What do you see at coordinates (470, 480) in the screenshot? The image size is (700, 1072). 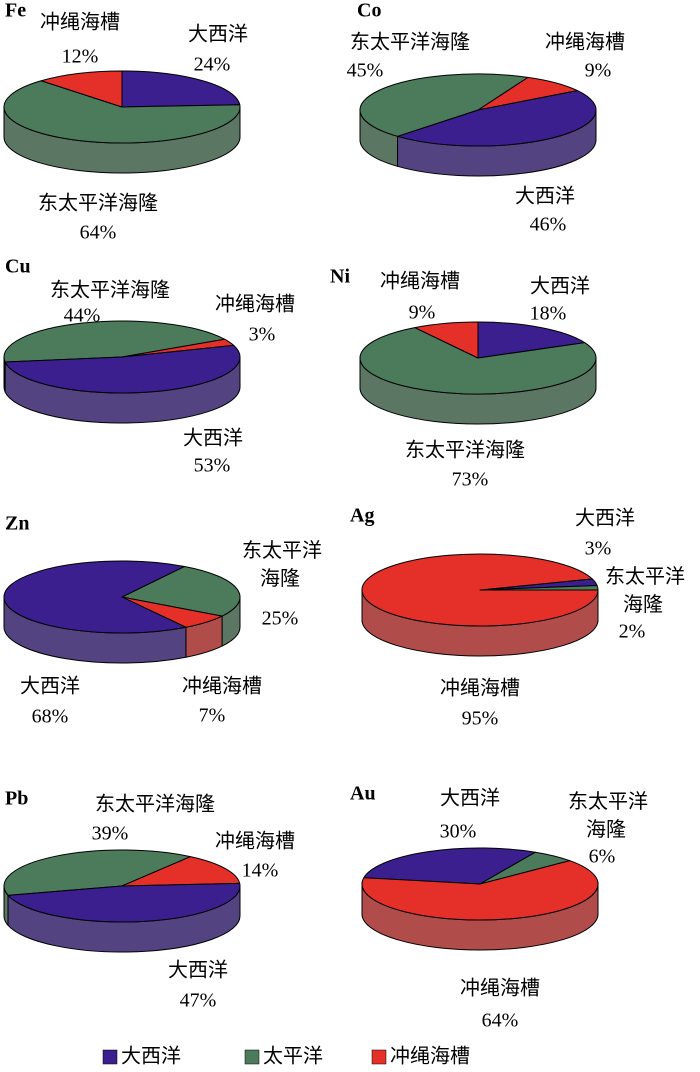 I see `slice-value-label: 73%` at bounding box center [470, 480].